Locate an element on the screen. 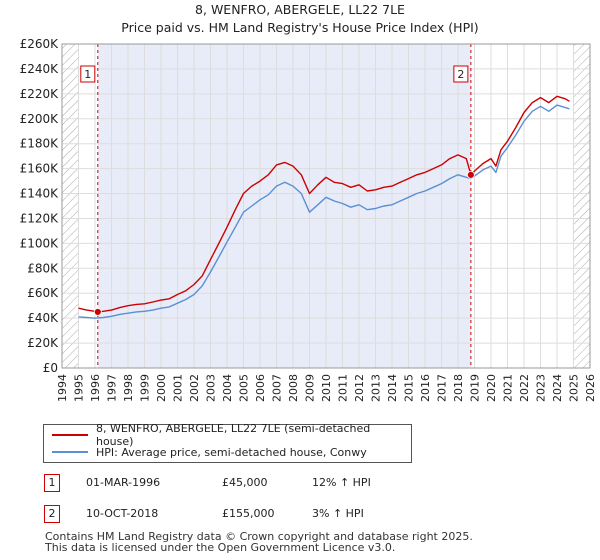 This screenshot has width=600, height=560. x-tick-label: 2001 is located at coordinates (178, 388).